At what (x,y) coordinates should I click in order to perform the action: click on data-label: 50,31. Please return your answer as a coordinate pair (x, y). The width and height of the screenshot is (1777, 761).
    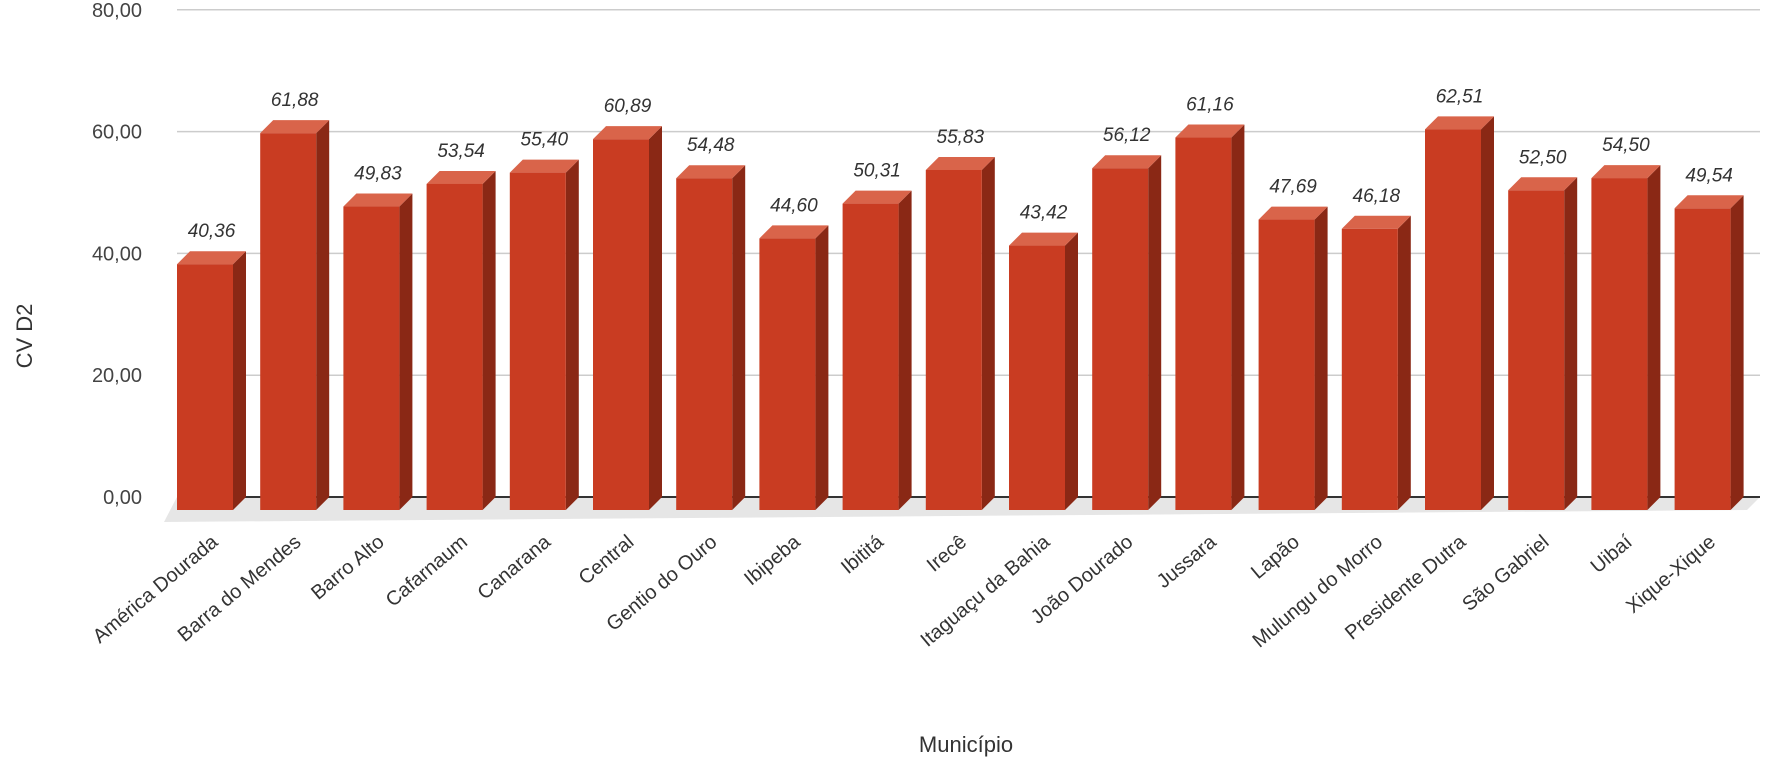
    Looking at the image, I should click on (877, 171).